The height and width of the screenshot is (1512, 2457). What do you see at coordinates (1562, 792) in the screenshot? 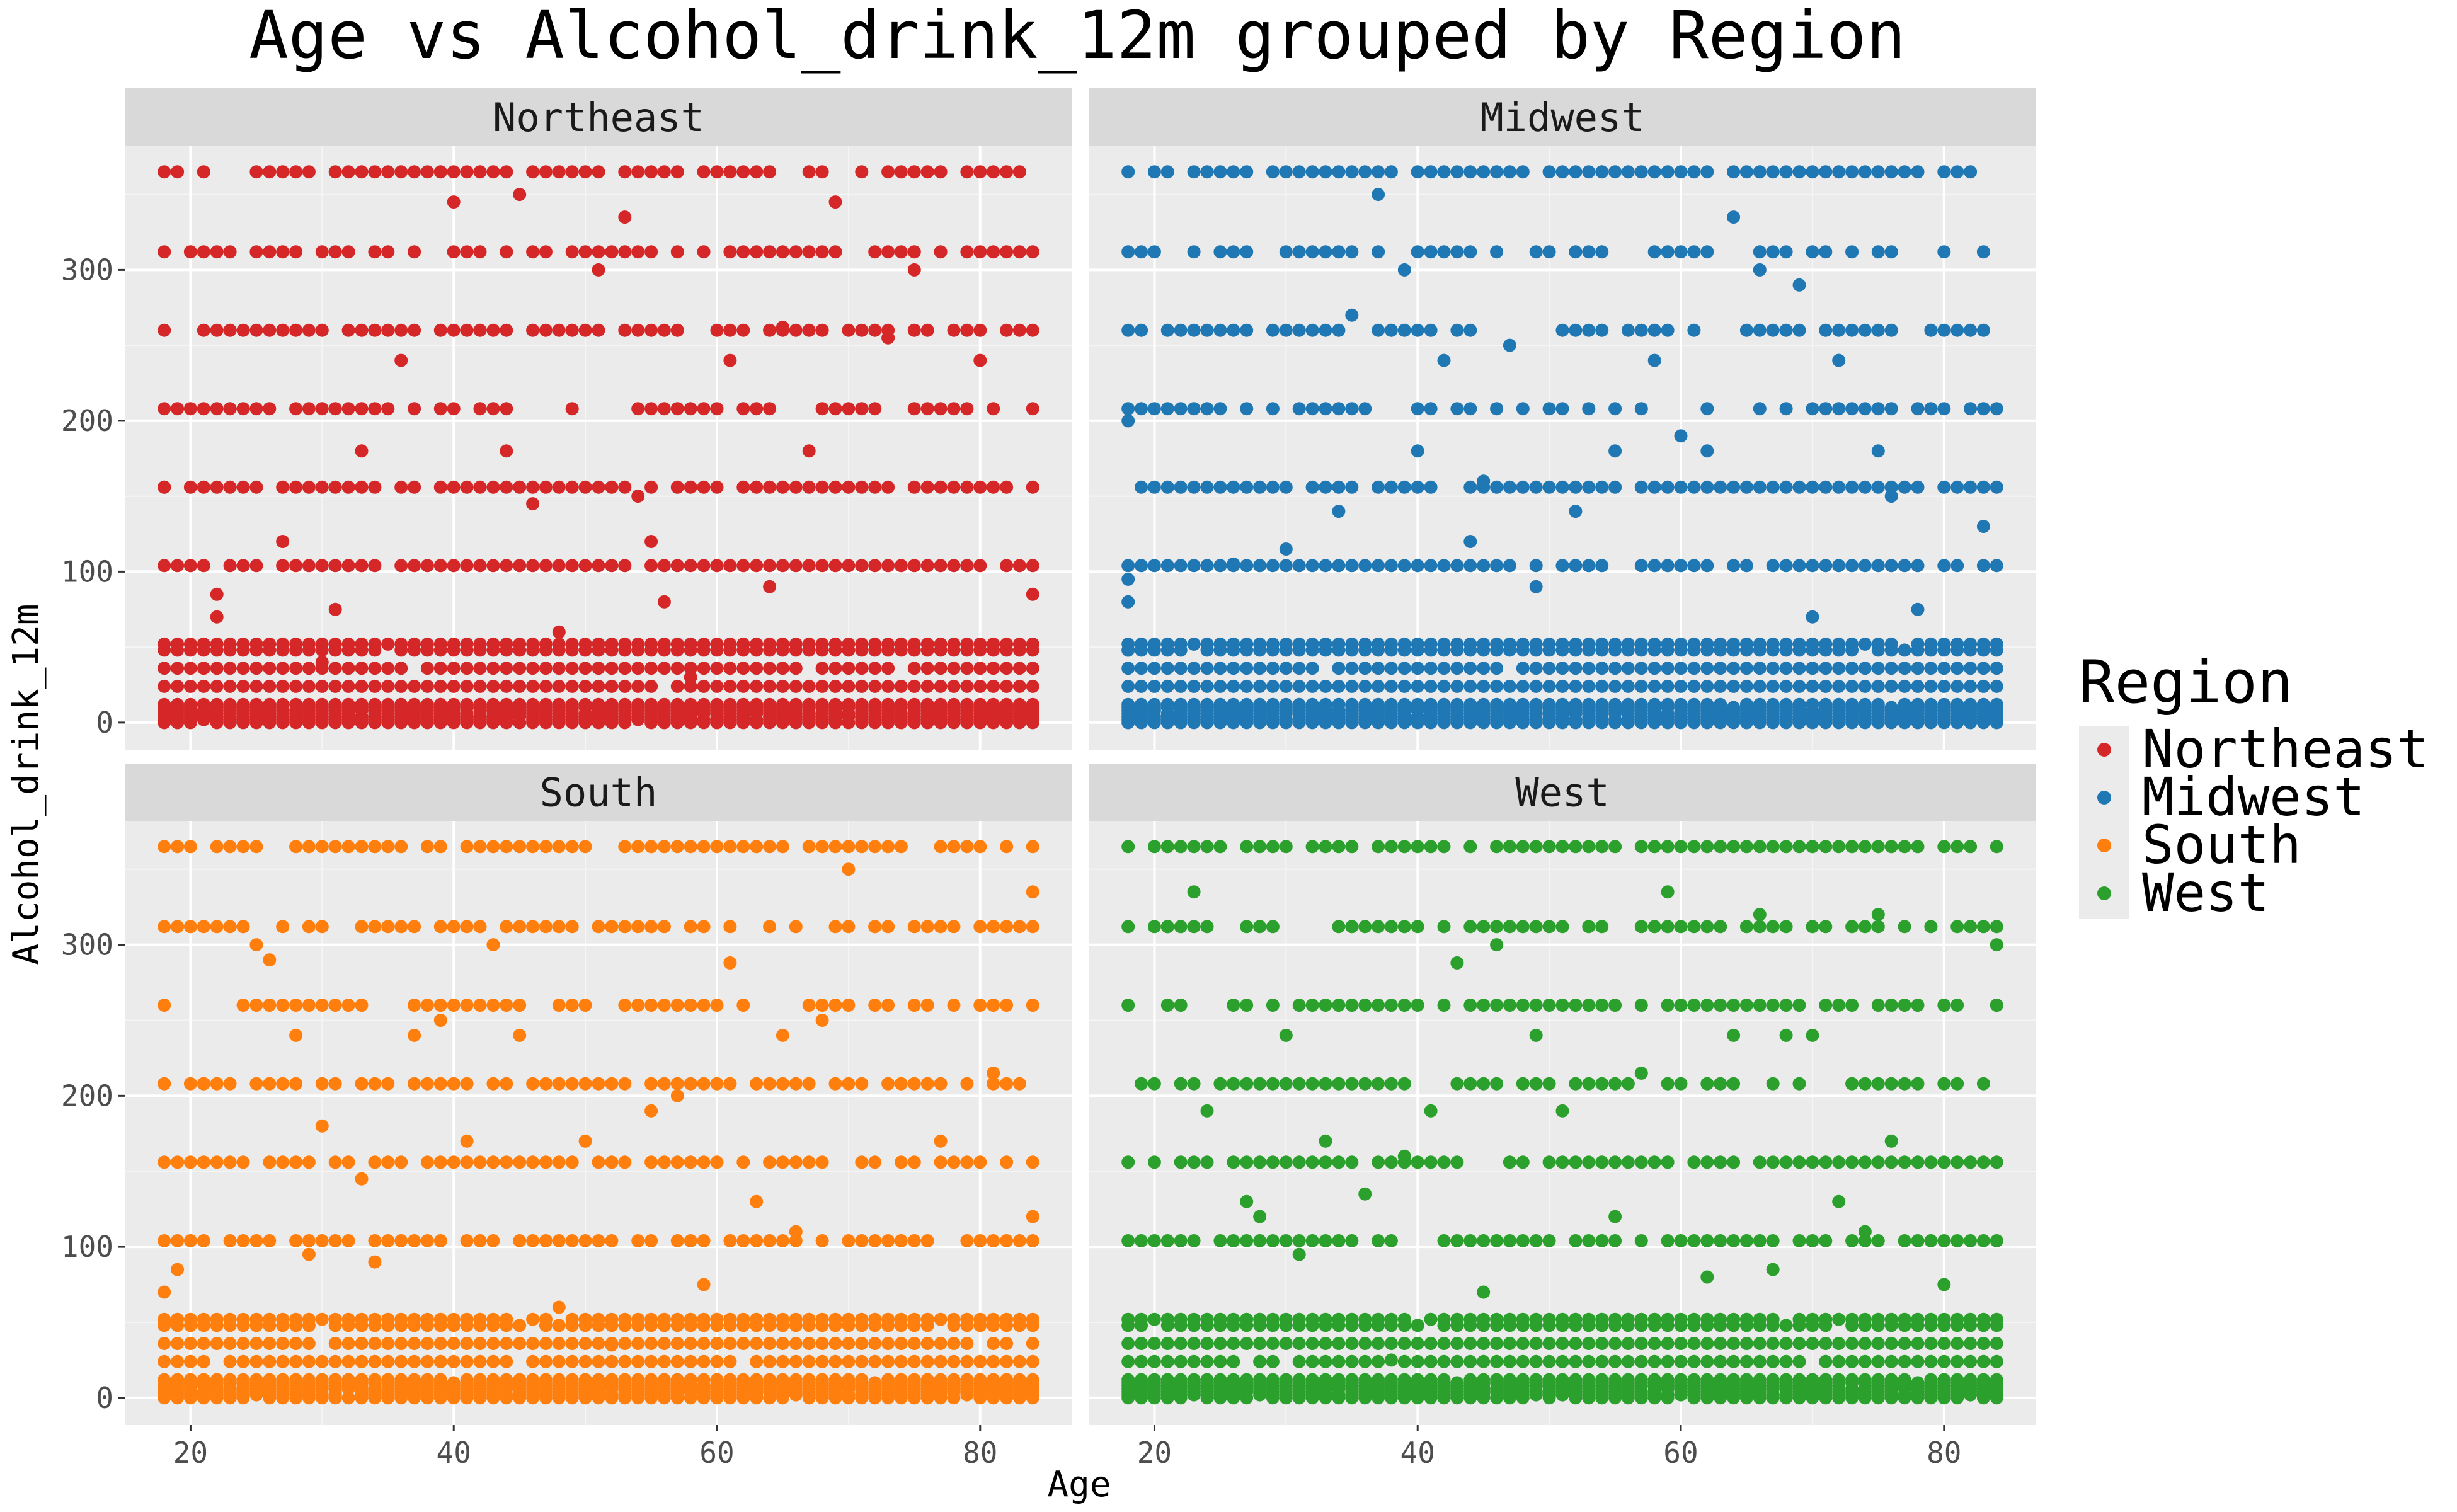
I see `facet-strip` at bounding box center [1562, 792].